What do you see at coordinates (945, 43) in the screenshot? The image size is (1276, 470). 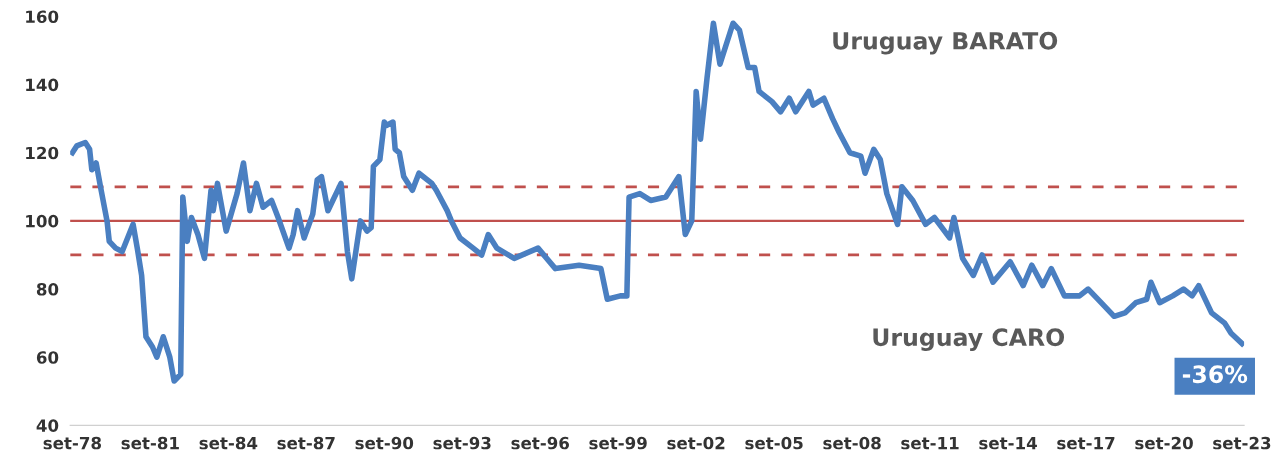 I see `annotation: Uruguay BARATO` at bounding box center [945, 43].